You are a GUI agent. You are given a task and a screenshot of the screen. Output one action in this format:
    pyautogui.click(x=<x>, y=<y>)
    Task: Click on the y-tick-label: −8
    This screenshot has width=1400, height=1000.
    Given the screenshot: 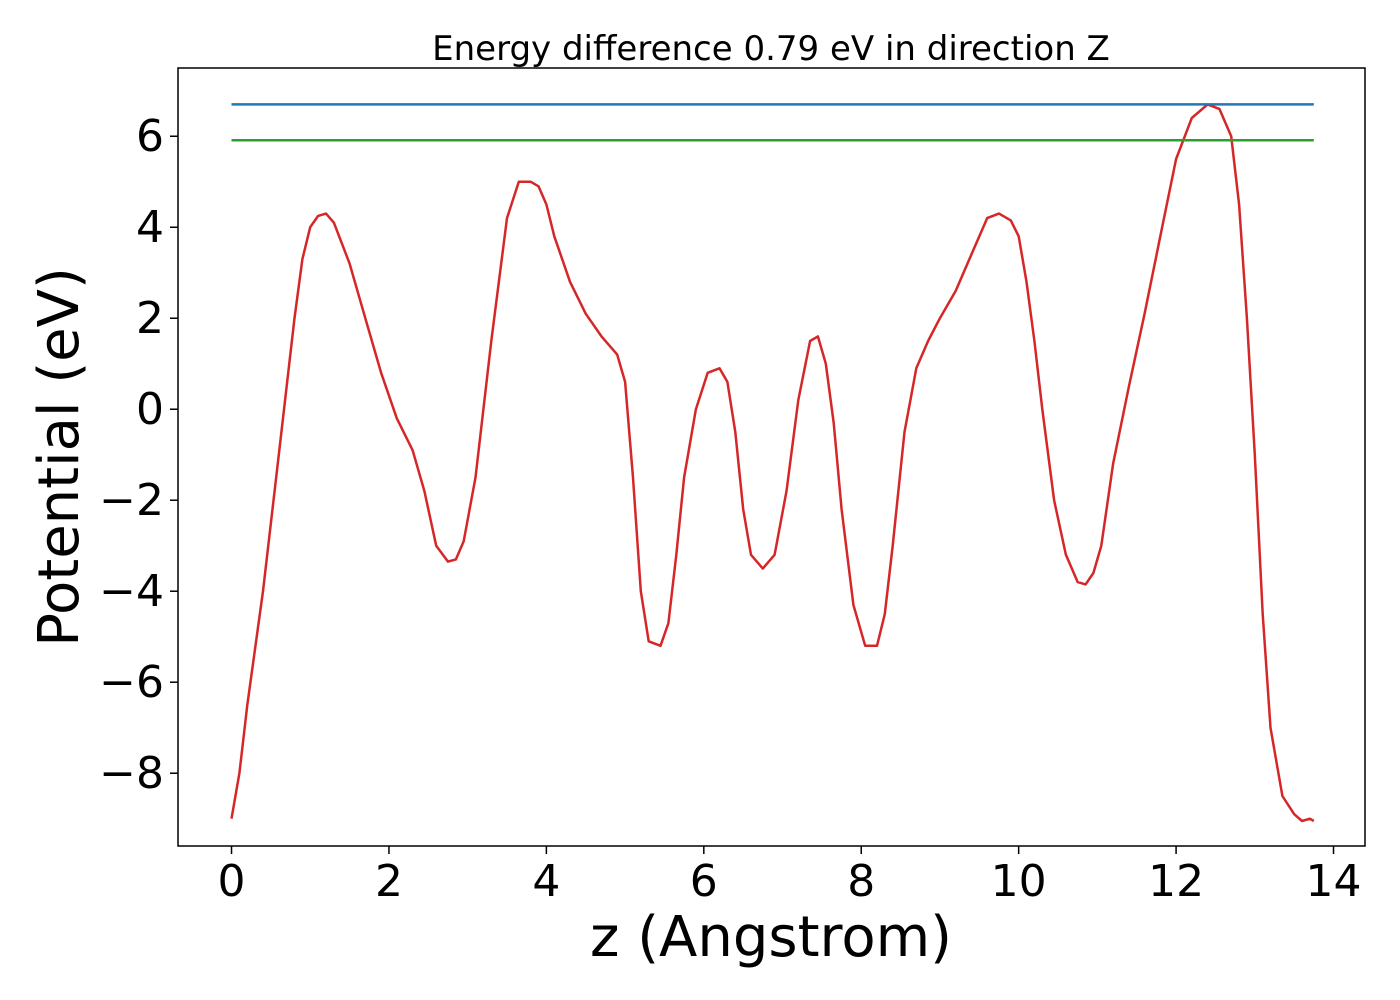 What is the action you would take?
    pyautogui.click(x=131, y=773)
    